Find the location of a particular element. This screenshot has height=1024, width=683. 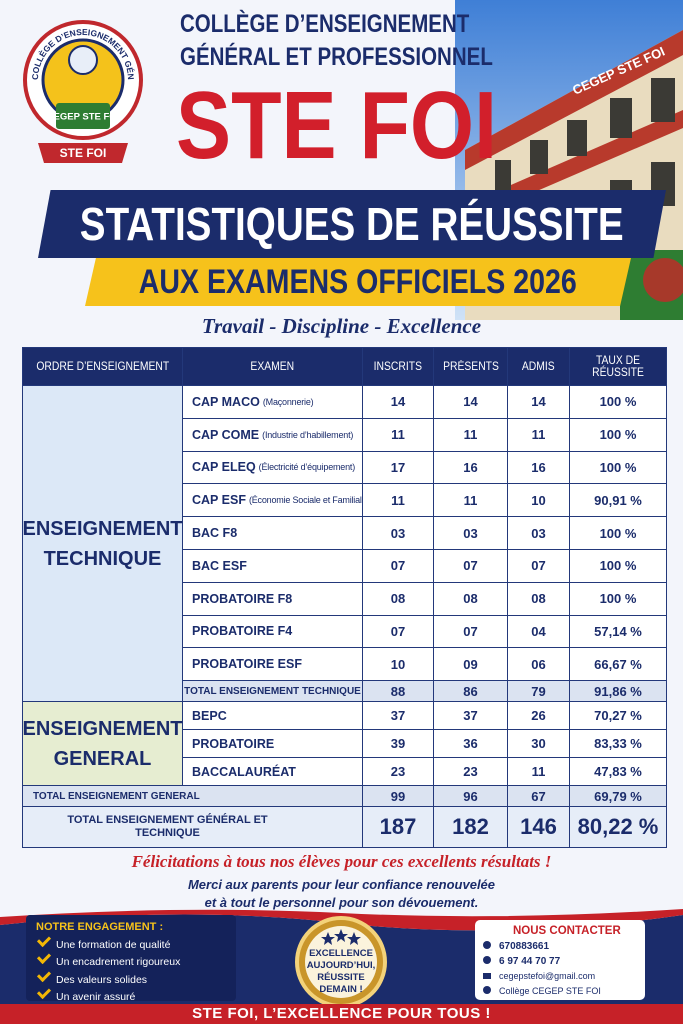

value-text: 09 is located at coordinates (470, 664).